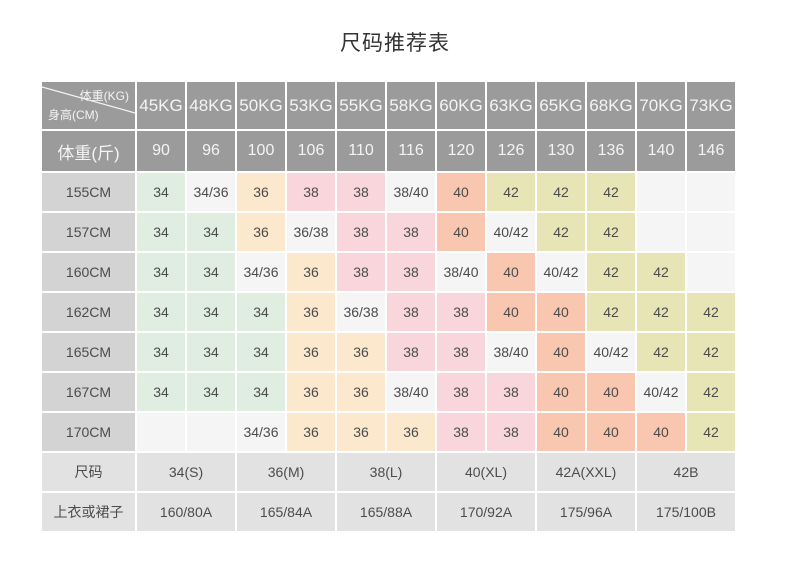  What do you see at coordinates (711, 105) in the screenshot?
I see `col-header-kg: 73KG` at bounding box center [711, 105].